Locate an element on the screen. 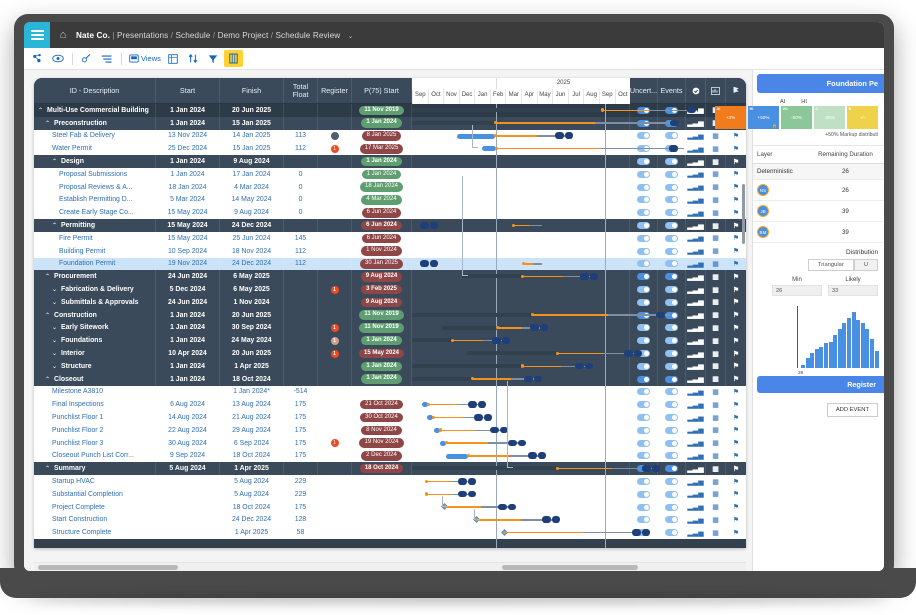 The width and height of the screenshot is (916, 615). chevron-down-icon: ⌄ is located at coordinates (350, 36).